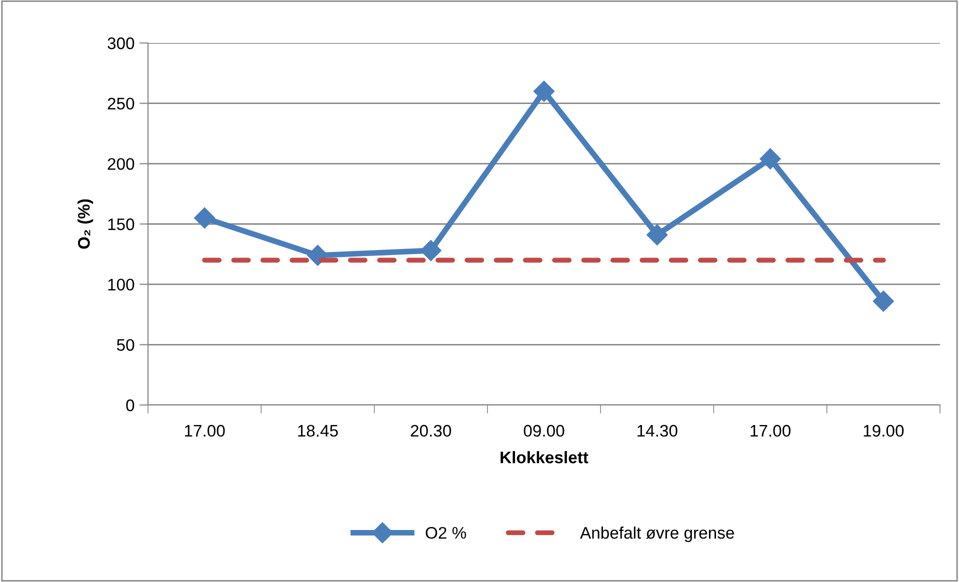 The image size is (959, 582). What do you see at coordinates (318, 430) in the screenshot?
I see `x-tick-label: 18.45` at bounding box center [318, 430].